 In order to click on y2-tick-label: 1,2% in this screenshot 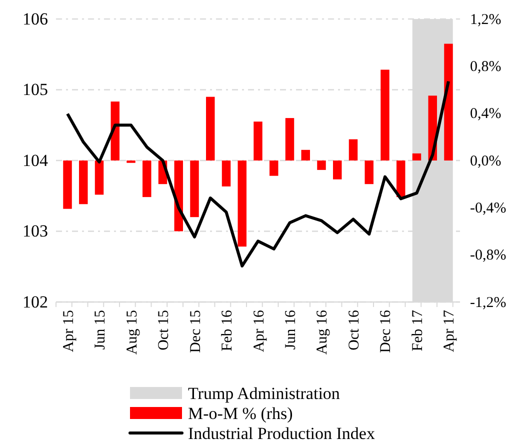, I will do `click(486, 20)`.